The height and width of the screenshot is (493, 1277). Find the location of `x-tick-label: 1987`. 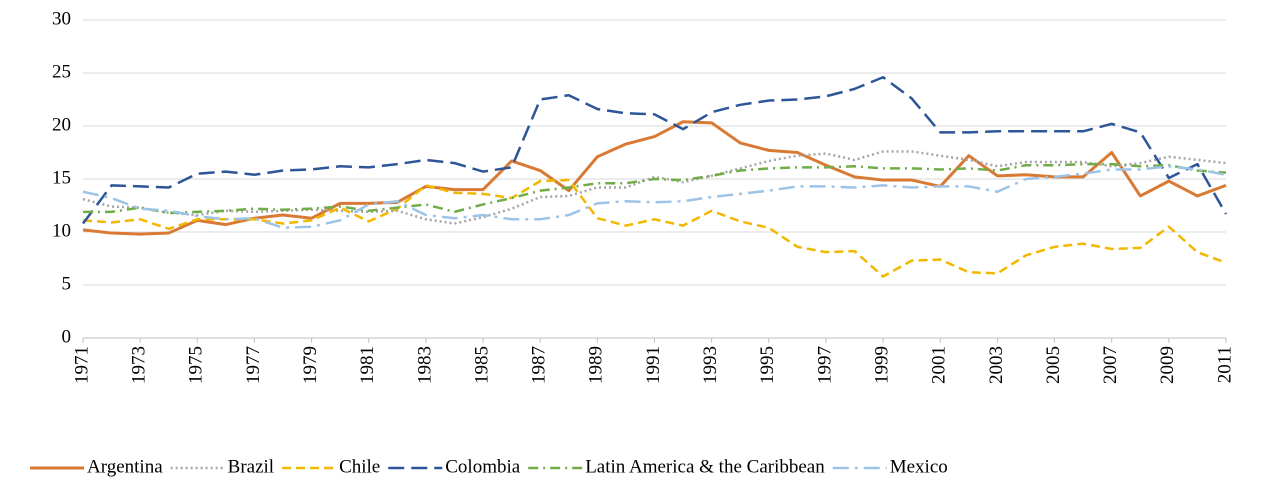

x-tick-label: 1987 is located at coordinates (539, 365).